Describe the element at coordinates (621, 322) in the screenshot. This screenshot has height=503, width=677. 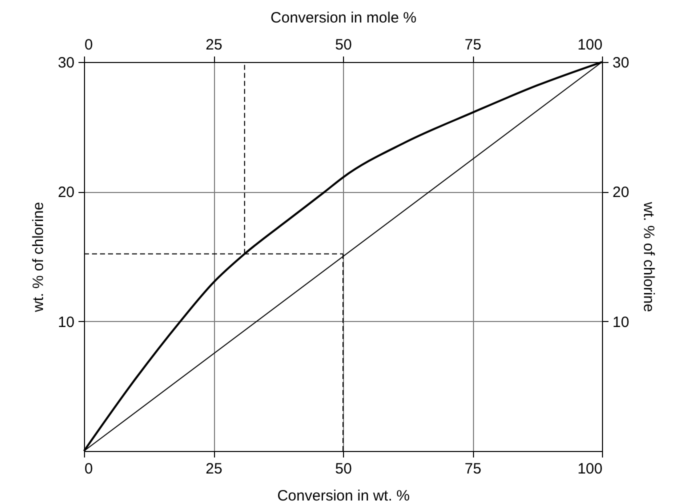
I see `y2-tick-label: 10` at that location.